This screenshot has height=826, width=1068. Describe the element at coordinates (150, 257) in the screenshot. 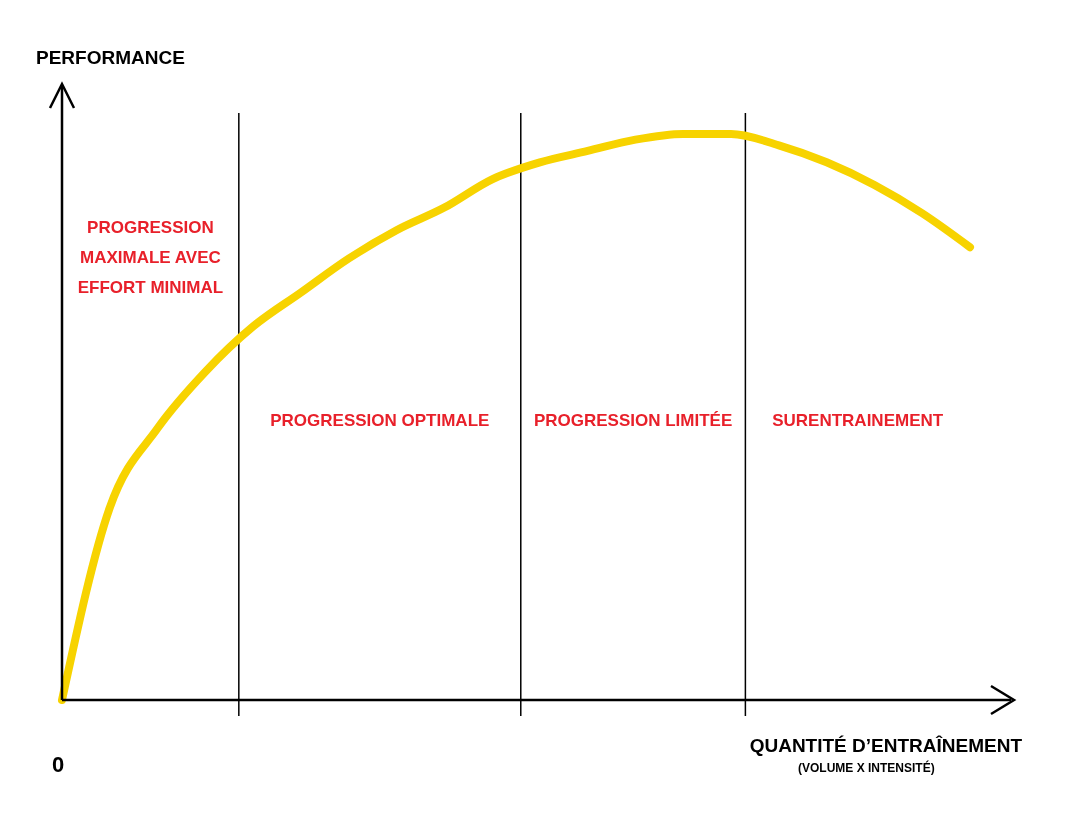

I see `annotation: PROGRESSION MAXIMALE AVEC EFFORT MINIMAL` at that location.